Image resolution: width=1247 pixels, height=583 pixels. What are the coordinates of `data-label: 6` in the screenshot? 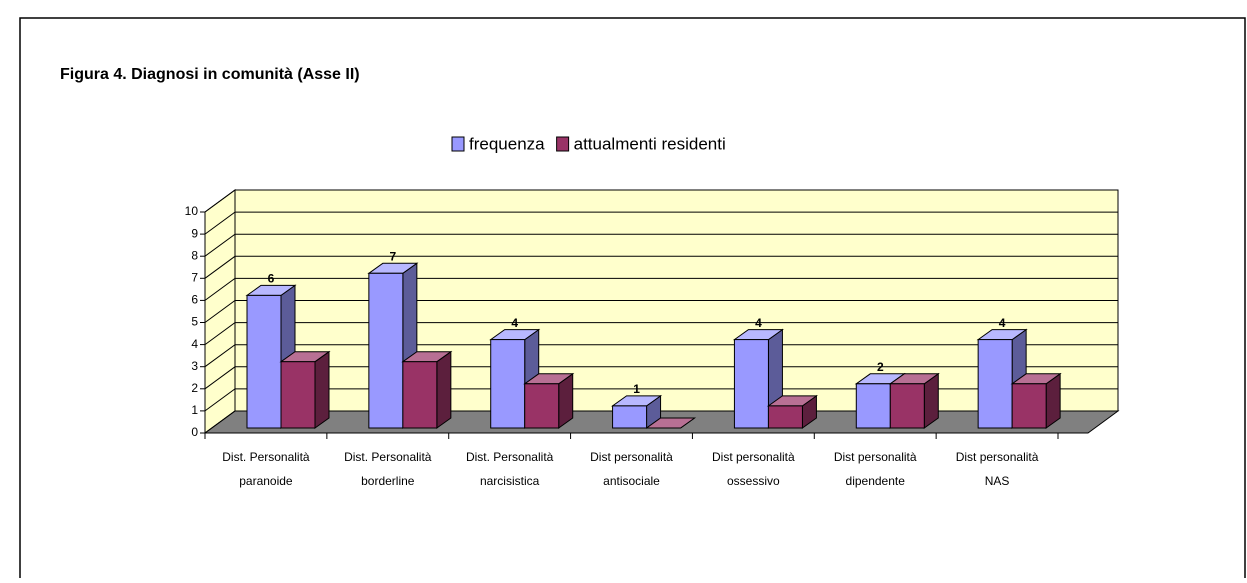 It's located at (271, 279).